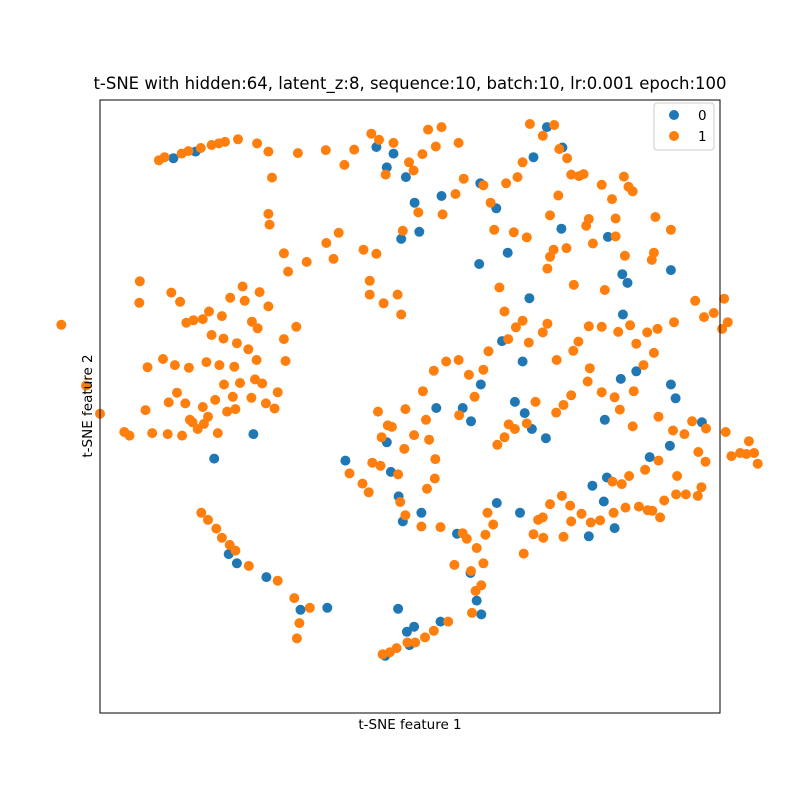 This screenshot has height=800, width=800. Describe the element at coordinates (684, 126) in the screenshot. I see `legend-box` at that location.